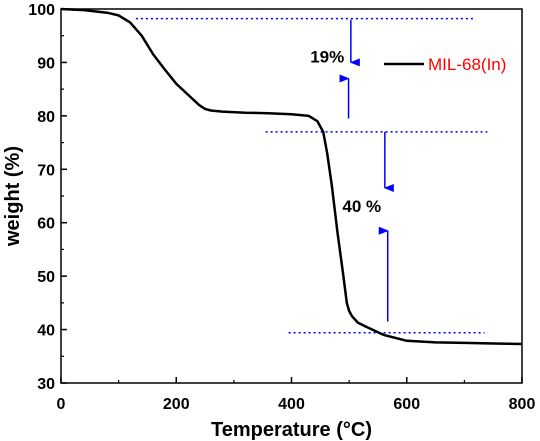  What do you see at coordinates (176, 404) in the screenshot?
I see `x-tick-label: 200` at bounding box center [176, 404].